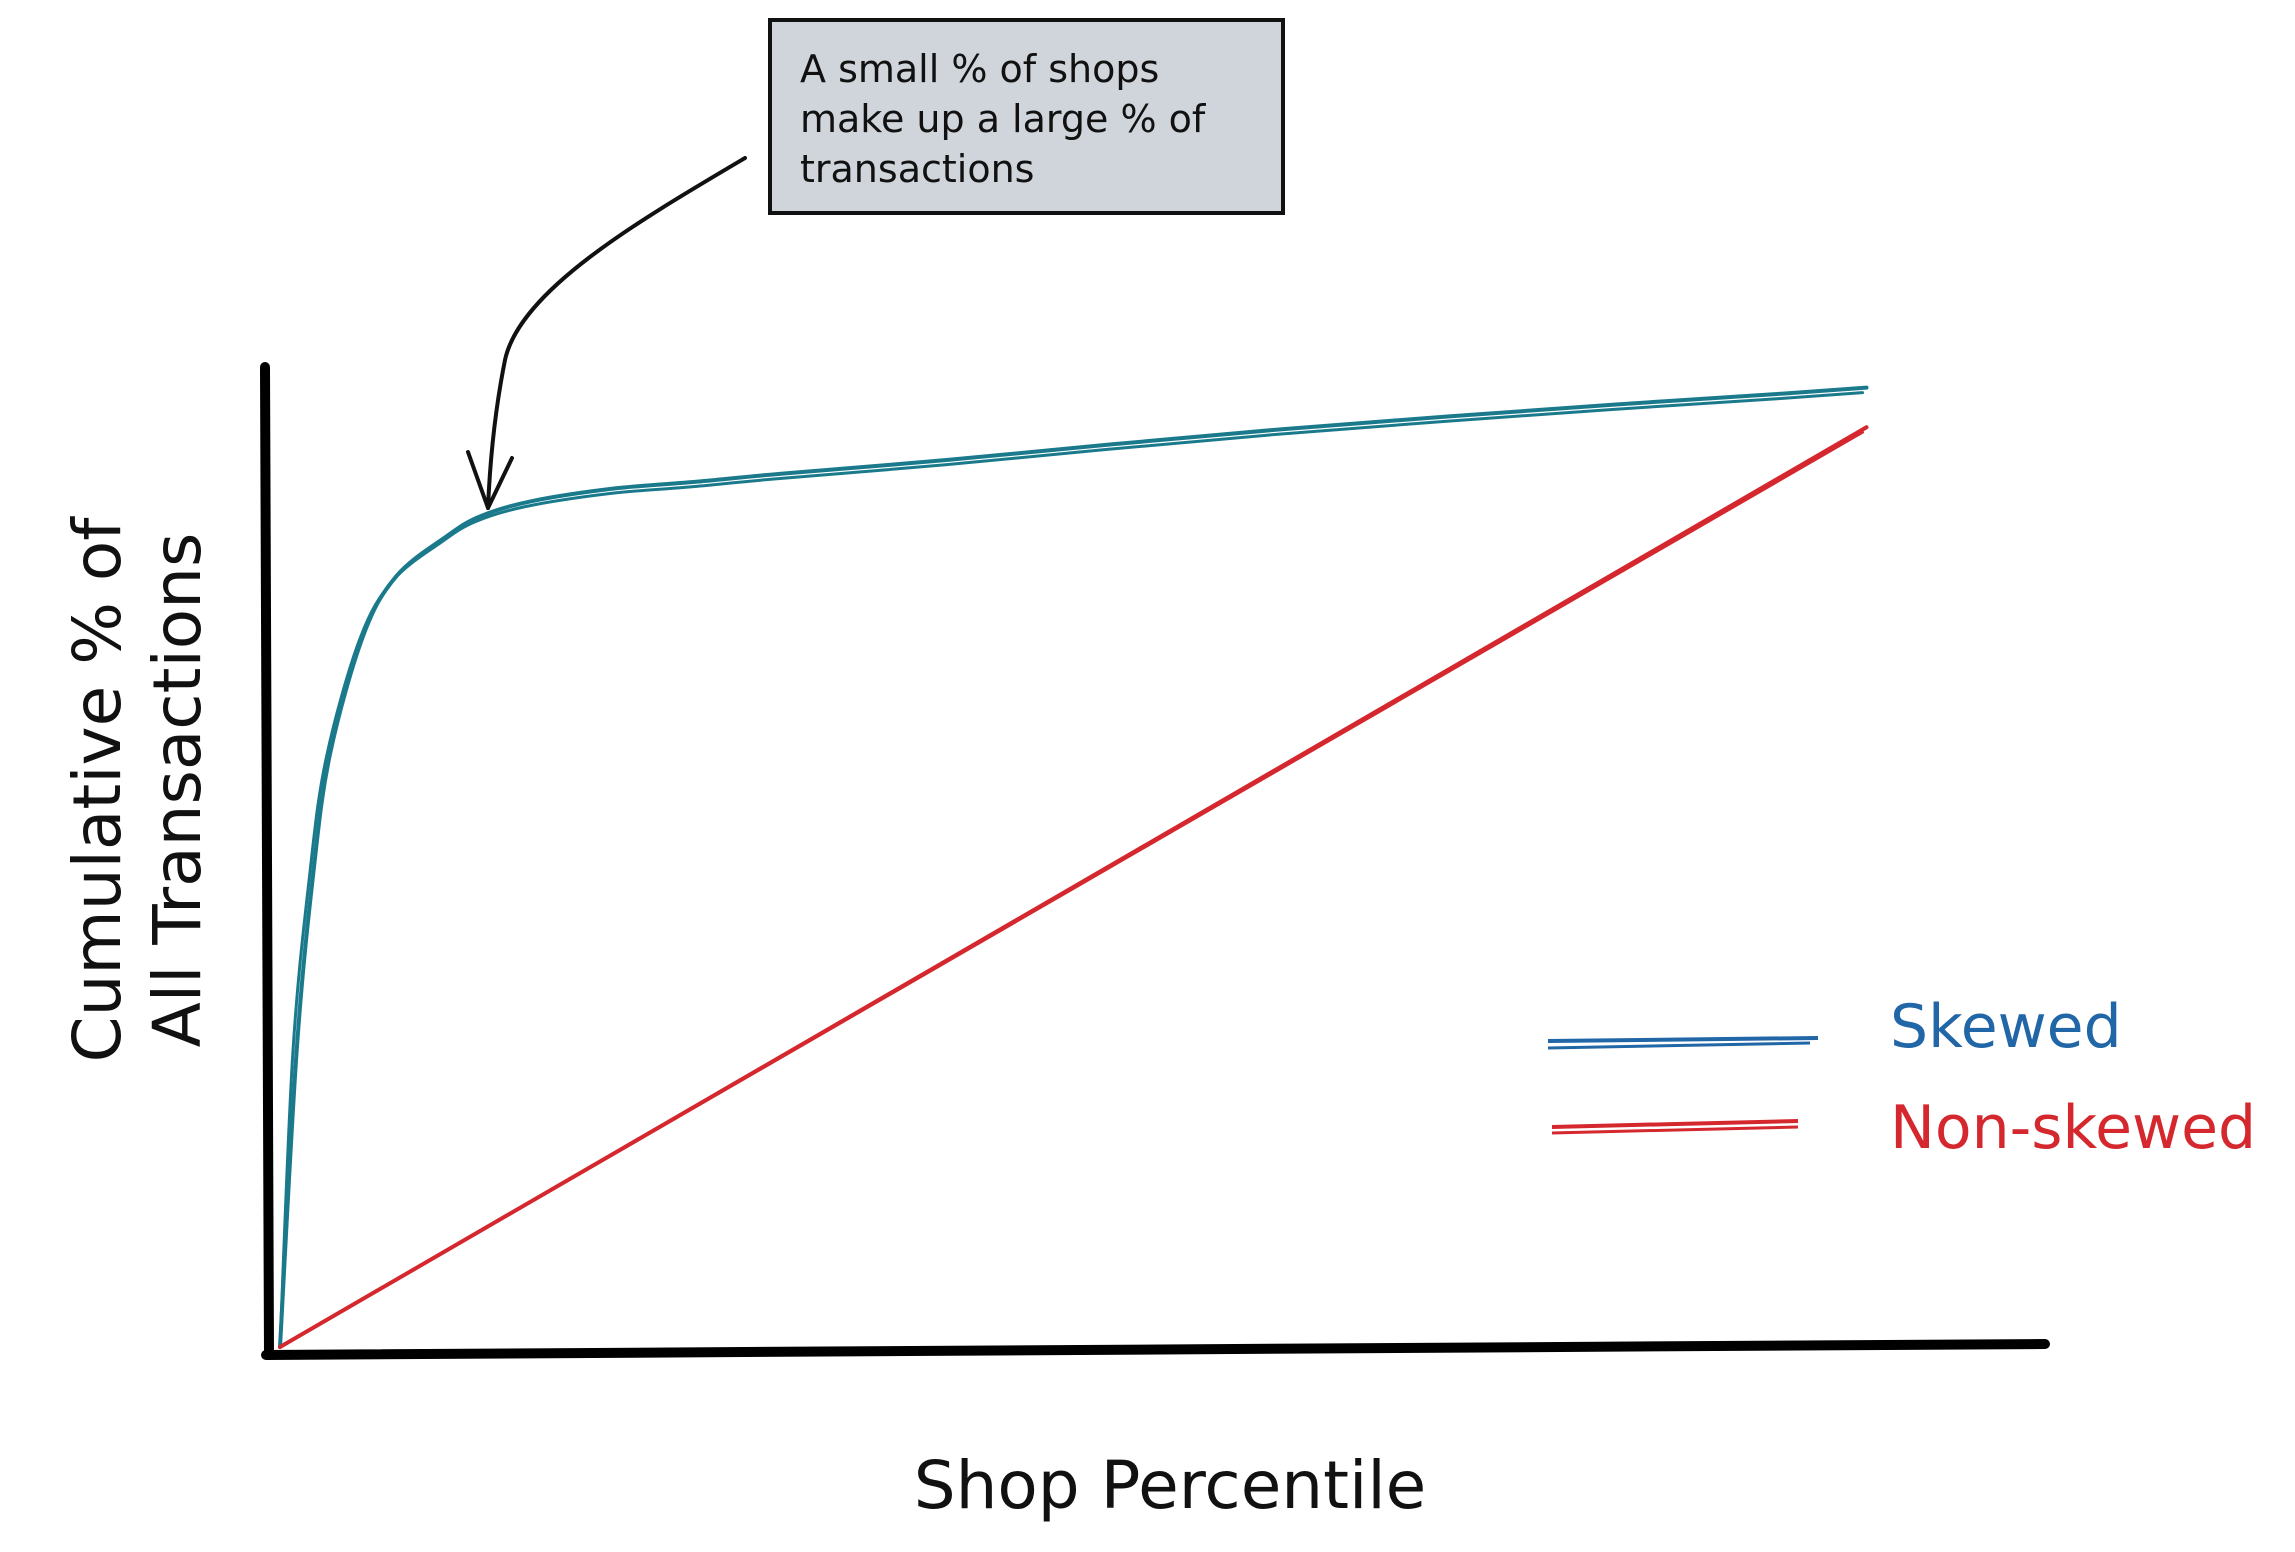 The image size is (2295, 1552). I want to click on annotation-line-2: make up a large % of, so click(1003, 119).